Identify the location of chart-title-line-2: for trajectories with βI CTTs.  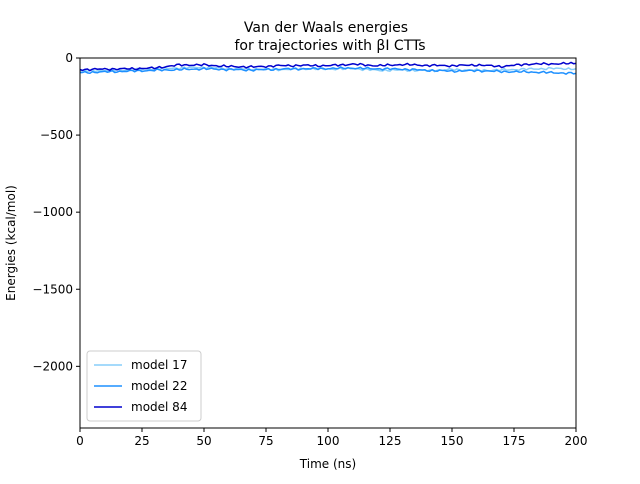
(329, 46).